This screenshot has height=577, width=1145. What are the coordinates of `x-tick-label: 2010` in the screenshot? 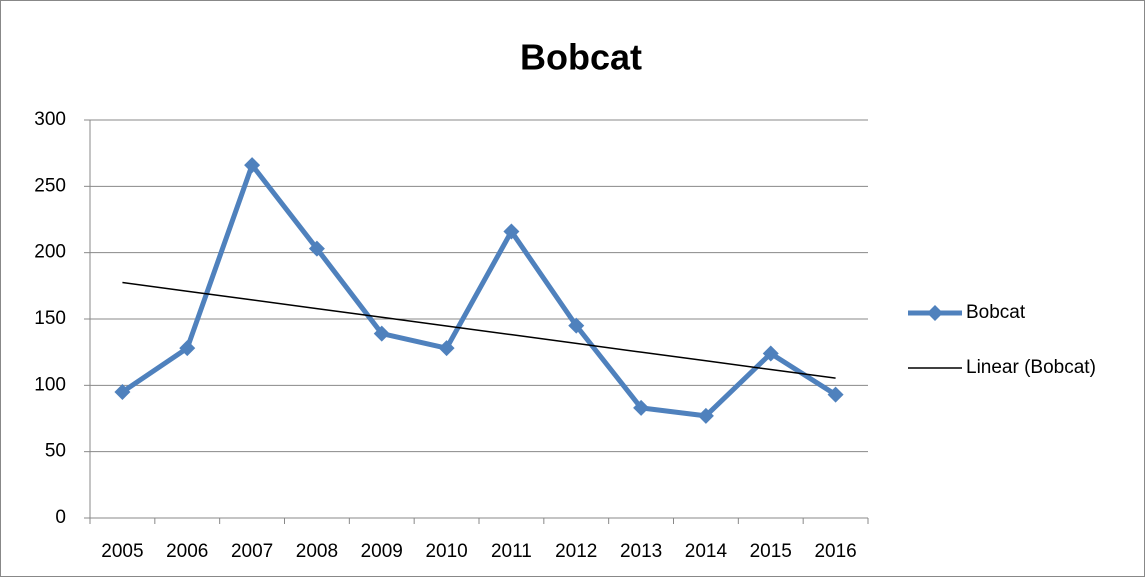 It's located at (446, 551).